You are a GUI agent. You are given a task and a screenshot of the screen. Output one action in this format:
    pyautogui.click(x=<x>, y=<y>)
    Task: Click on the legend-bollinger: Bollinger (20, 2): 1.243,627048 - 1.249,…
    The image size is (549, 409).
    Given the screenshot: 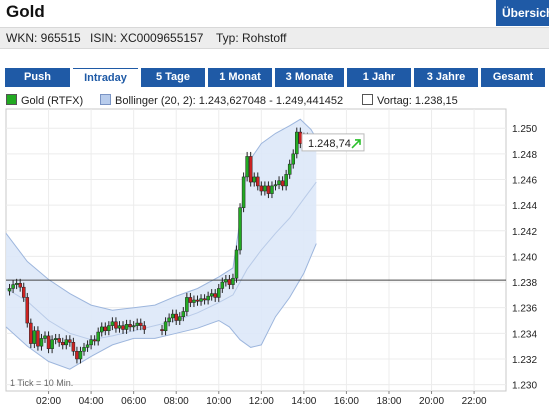 What is the action you would take?
    pyautogui.click(x=221, y=100)
    